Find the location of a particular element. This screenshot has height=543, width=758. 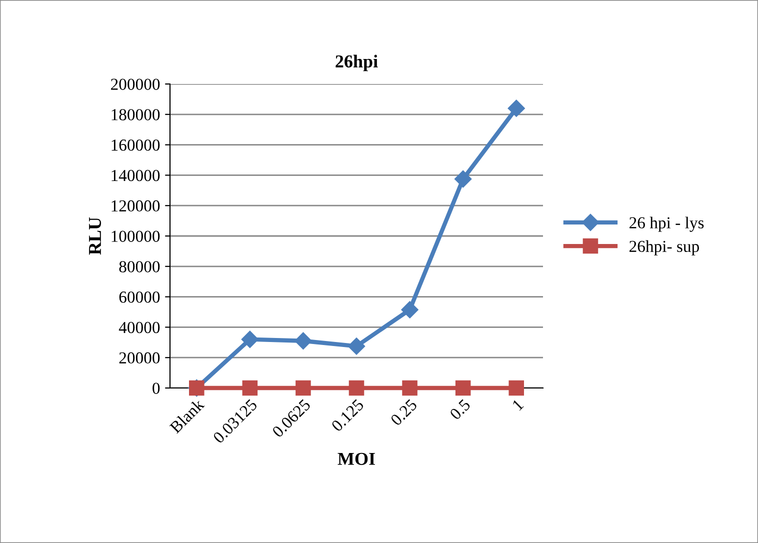

y-axis-title: RLU is located at coordinates (95, 236).